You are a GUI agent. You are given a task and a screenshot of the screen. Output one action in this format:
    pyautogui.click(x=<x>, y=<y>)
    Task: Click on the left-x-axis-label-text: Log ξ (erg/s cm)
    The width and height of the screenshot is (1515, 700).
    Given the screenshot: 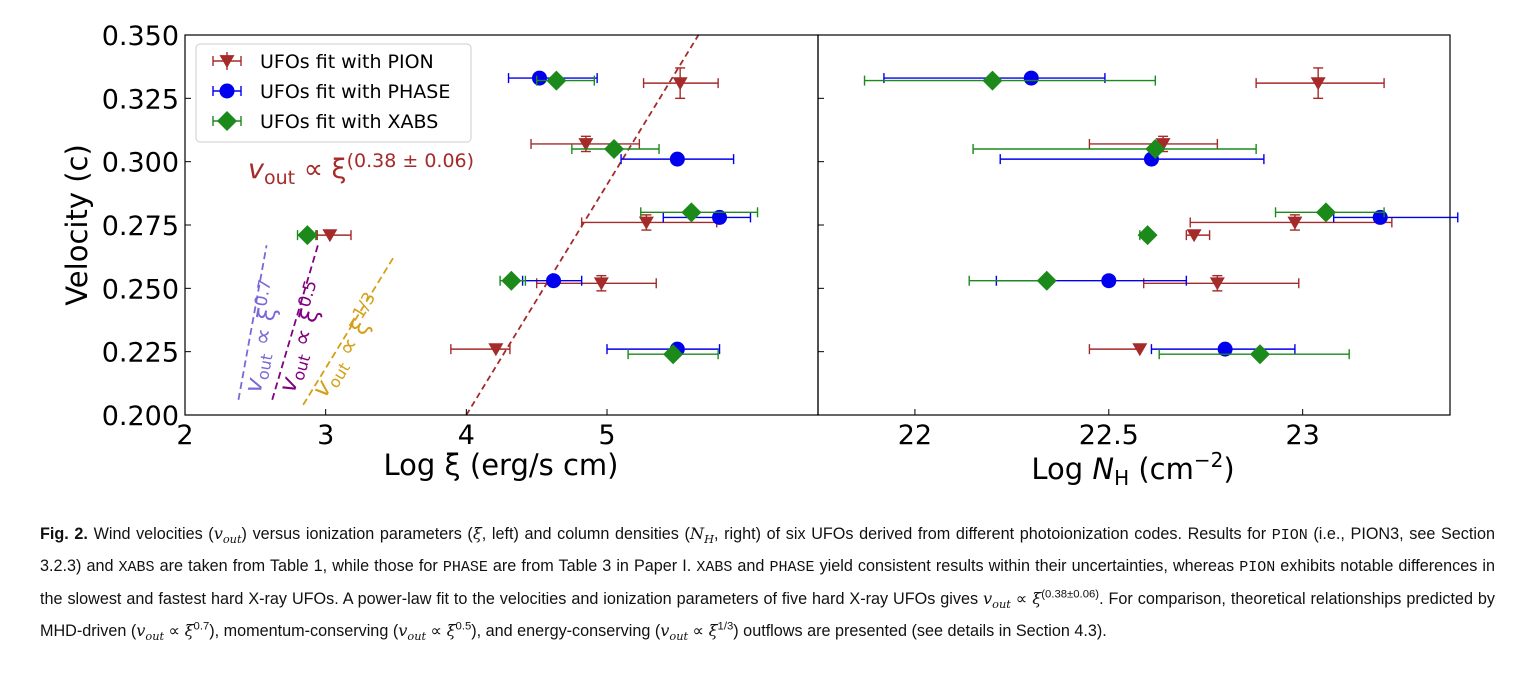 What is the action you would take?
    pyautogui.click(x=501, y=465)
    